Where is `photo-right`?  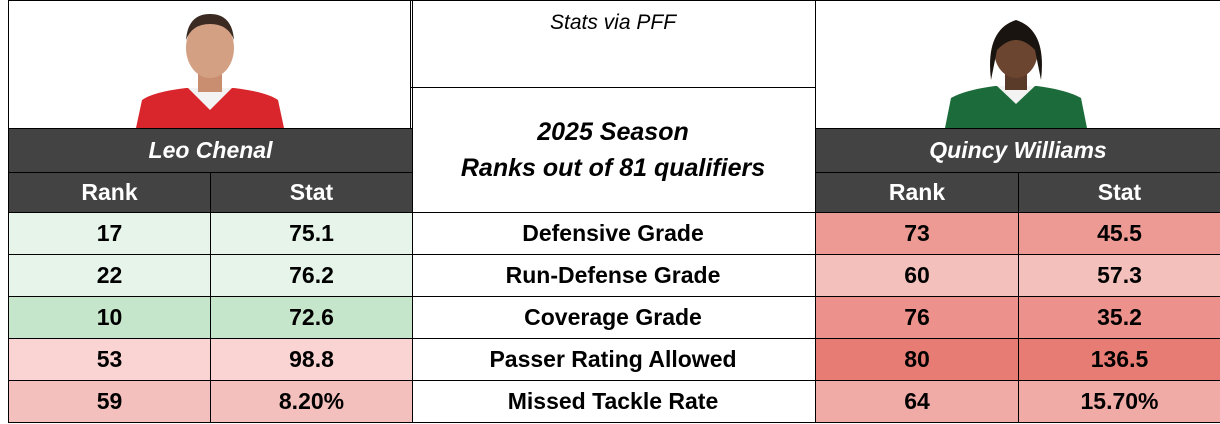 photo-right is located at coordinates (1016, 74).